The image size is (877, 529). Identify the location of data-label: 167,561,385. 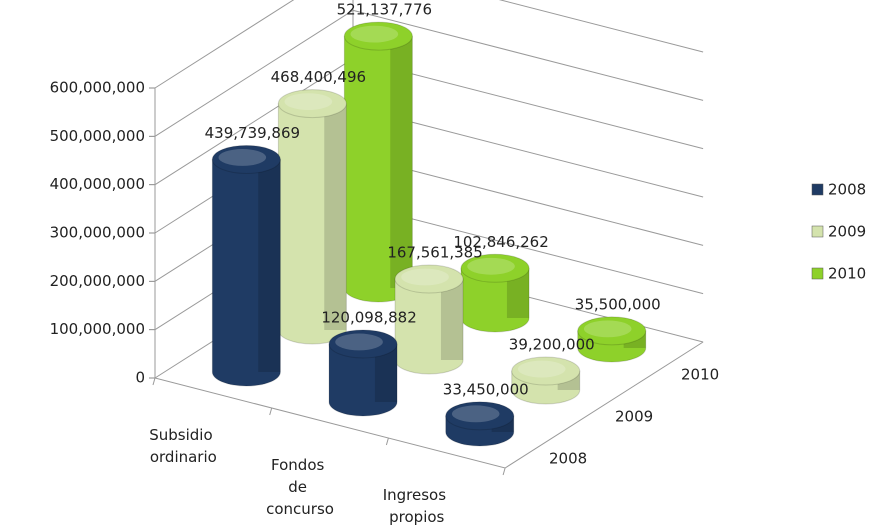
(434, 253).